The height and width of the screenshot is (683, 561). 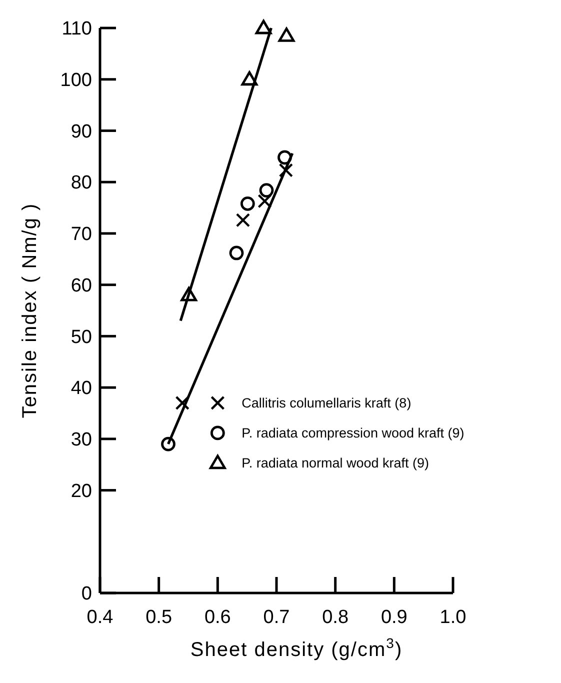 I want to click on x-tick-label: 0.5, so click(x=159, y=617).